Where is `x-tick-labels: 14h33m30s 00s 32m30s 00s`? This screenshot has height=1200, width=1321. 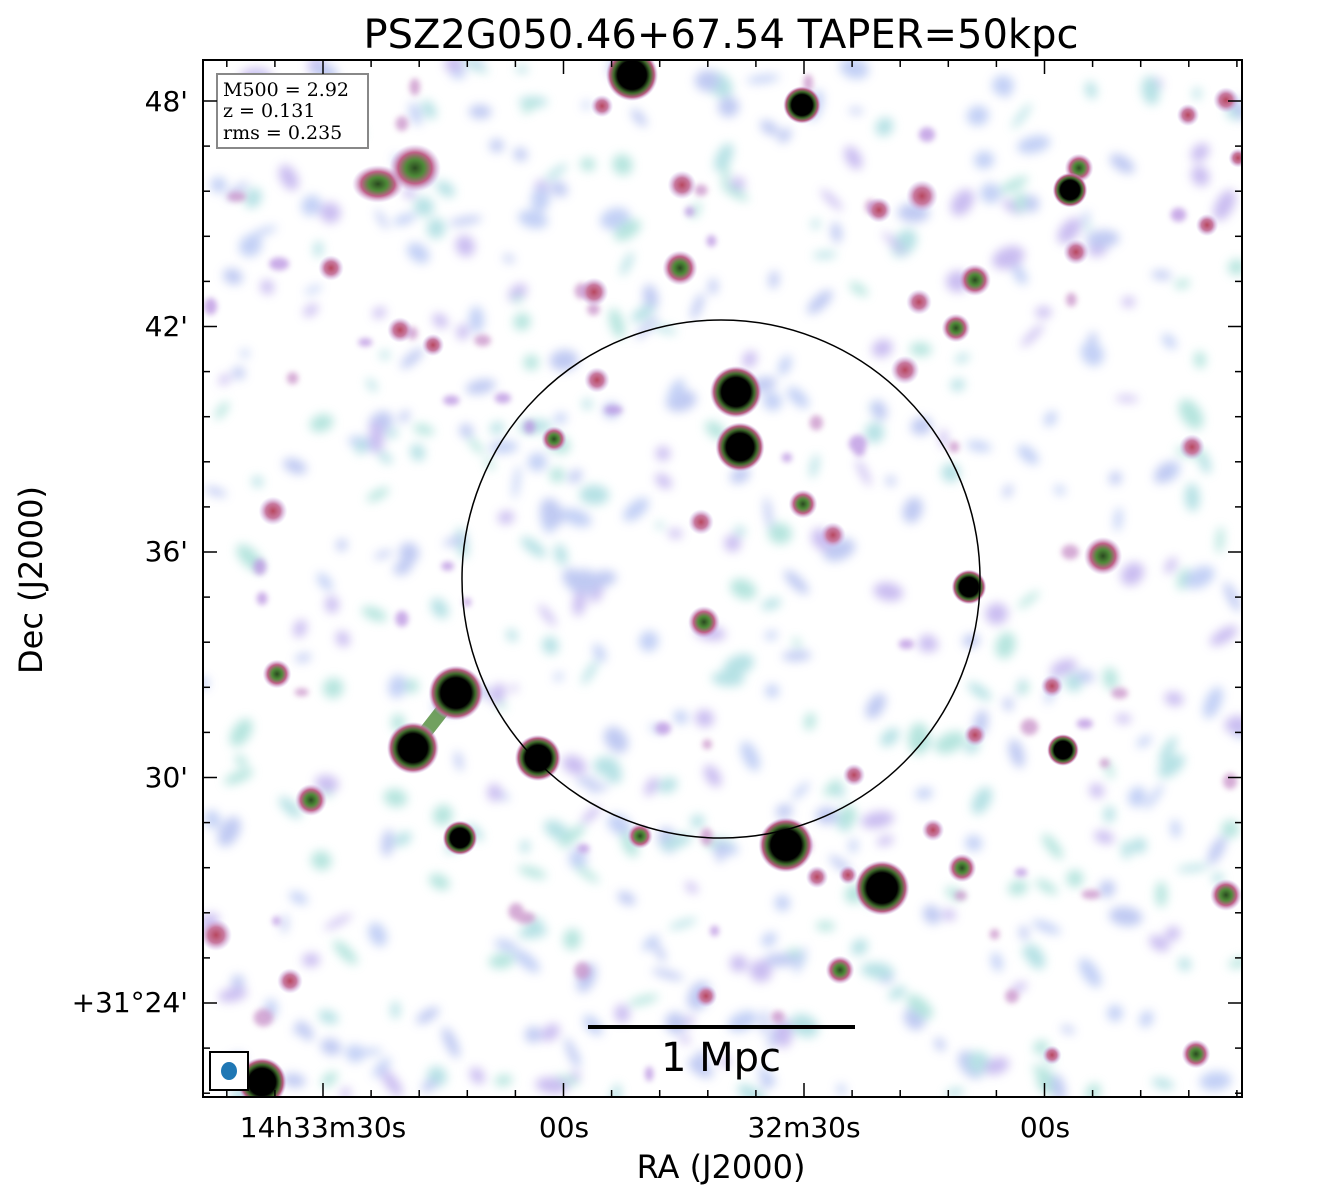 x-tick-labels: 14h33m30s 00s 32m30s 00s is located at coordinates (655, 1127).